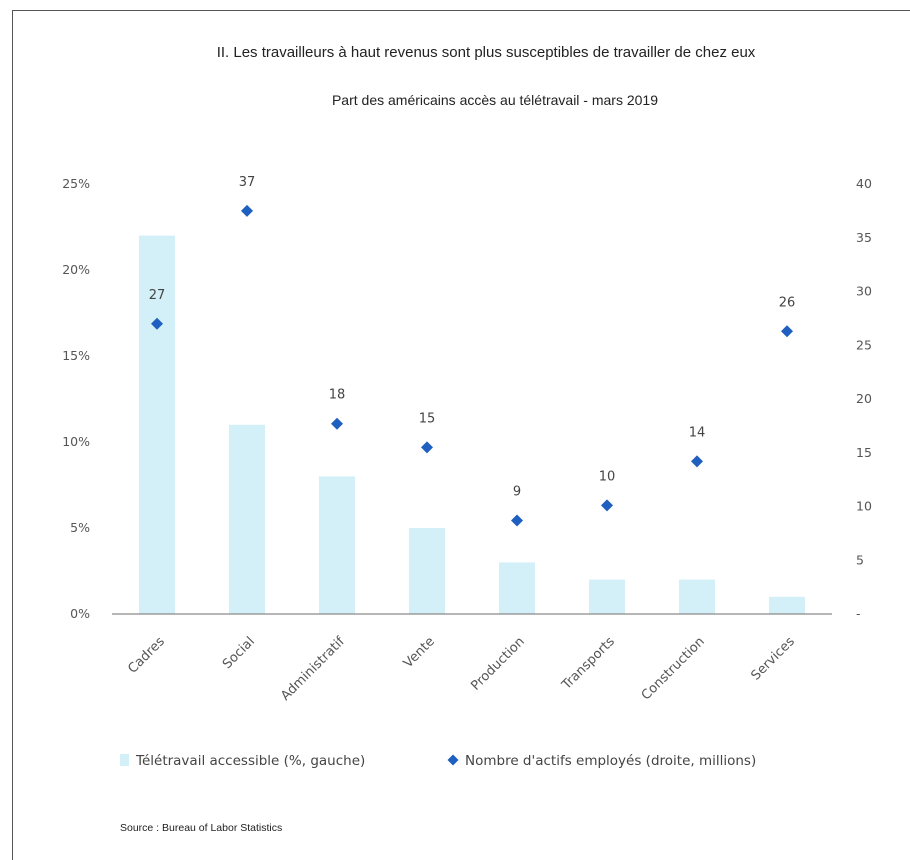 This screenshot has width=910, height=860. Describe the element at coordinates (864, 452) in the screenshot. I see `right-tick-label: 15` at that location.